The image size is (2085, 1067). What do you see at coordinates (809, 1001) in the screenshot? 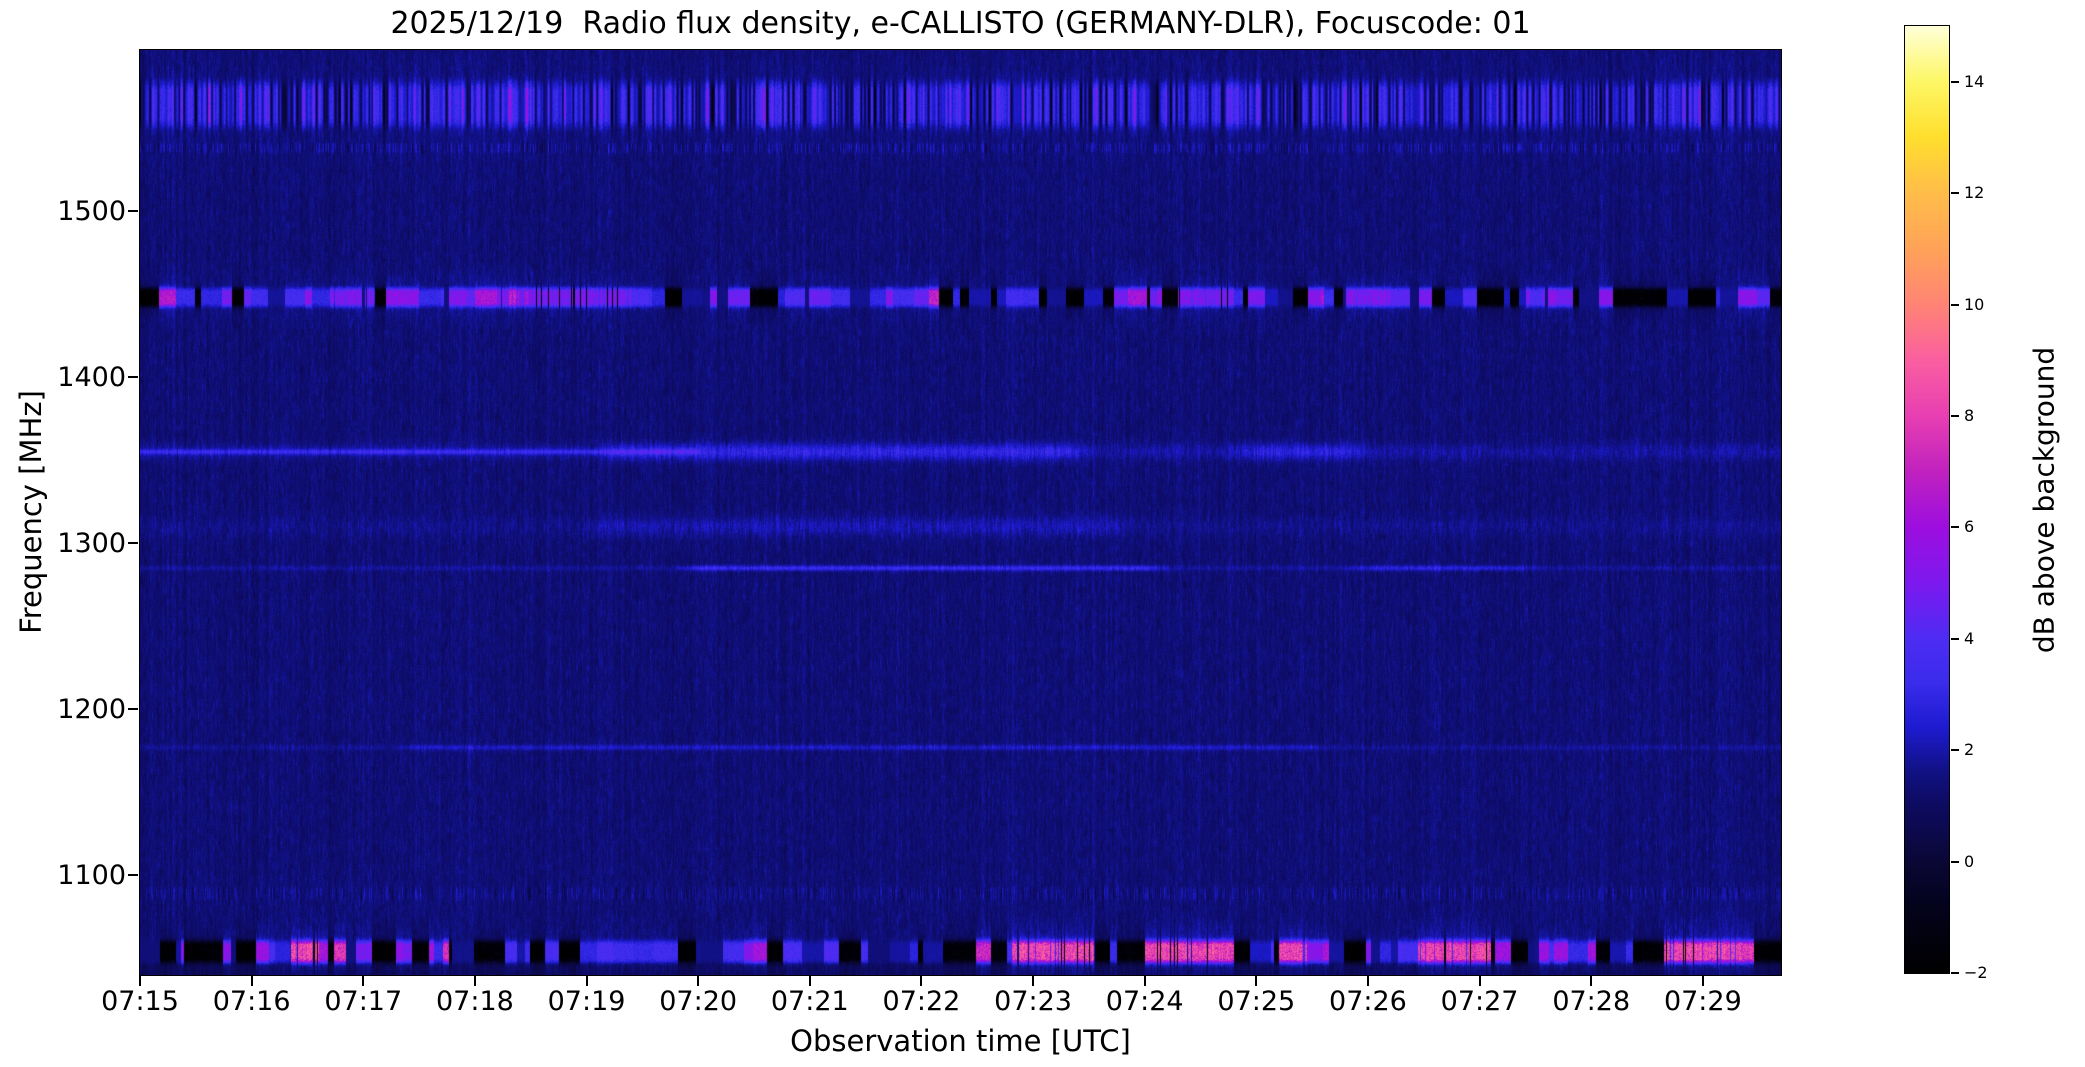
I see `x-tick-label: 07:21` at bounding box center [809, 1001].